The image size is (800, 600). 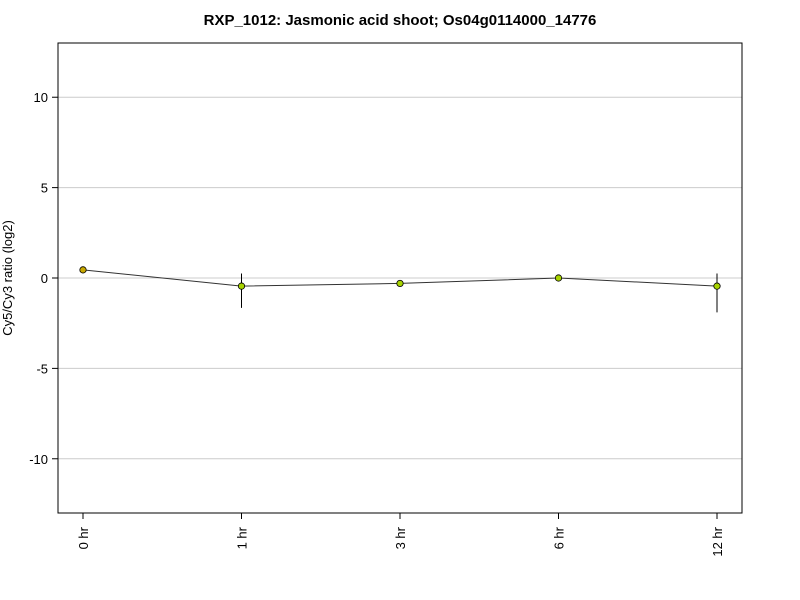 I want to click on x-axis: 0 hr 1 hr 3 hr 6 hr 12 hr, so click(x=400, y=535).